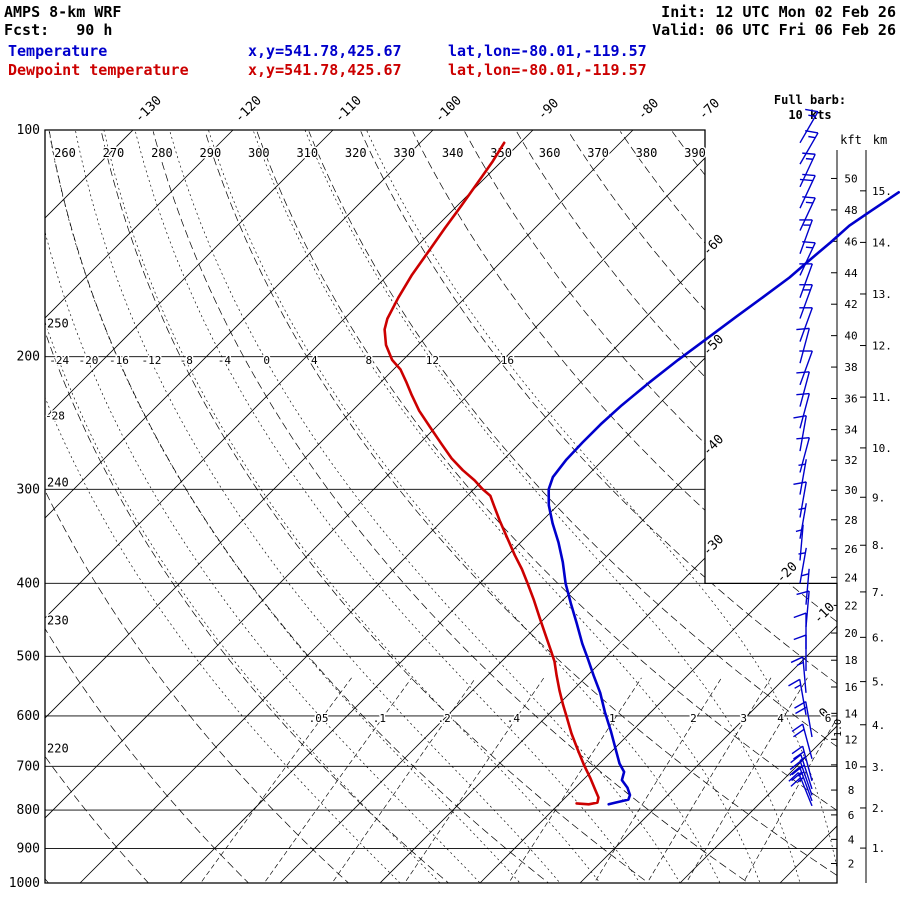  Describe the element at coordinates (151, 360) in the screenshot. I see `moist-adiabat-label: -12` at that location.